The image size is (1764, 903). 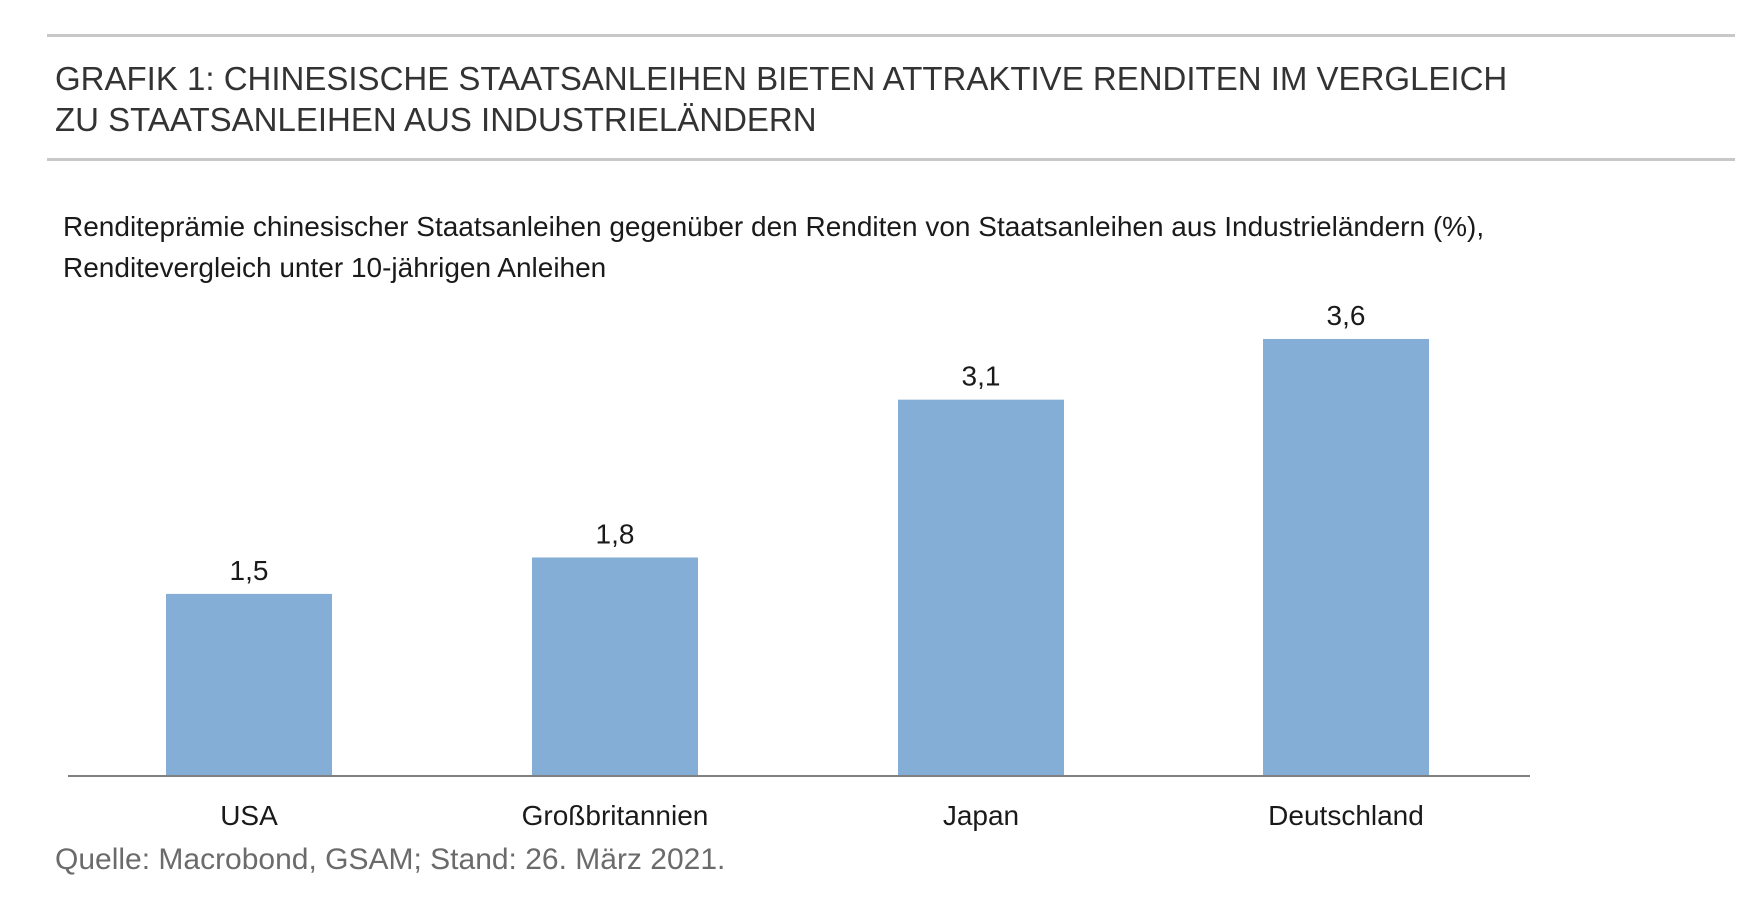 I want to click on value-label: 3,6, so click(x=1346, y=315).